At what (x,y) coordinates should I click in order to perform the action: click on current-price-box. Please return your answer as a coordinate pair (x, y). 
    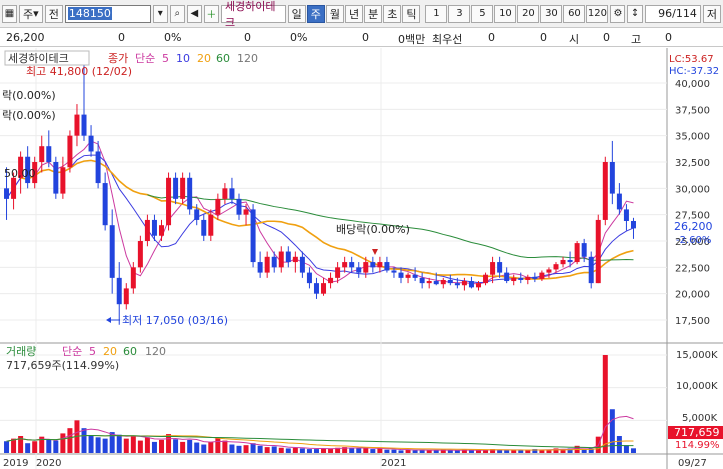
    Looking at the image, I should click on (695, 226).